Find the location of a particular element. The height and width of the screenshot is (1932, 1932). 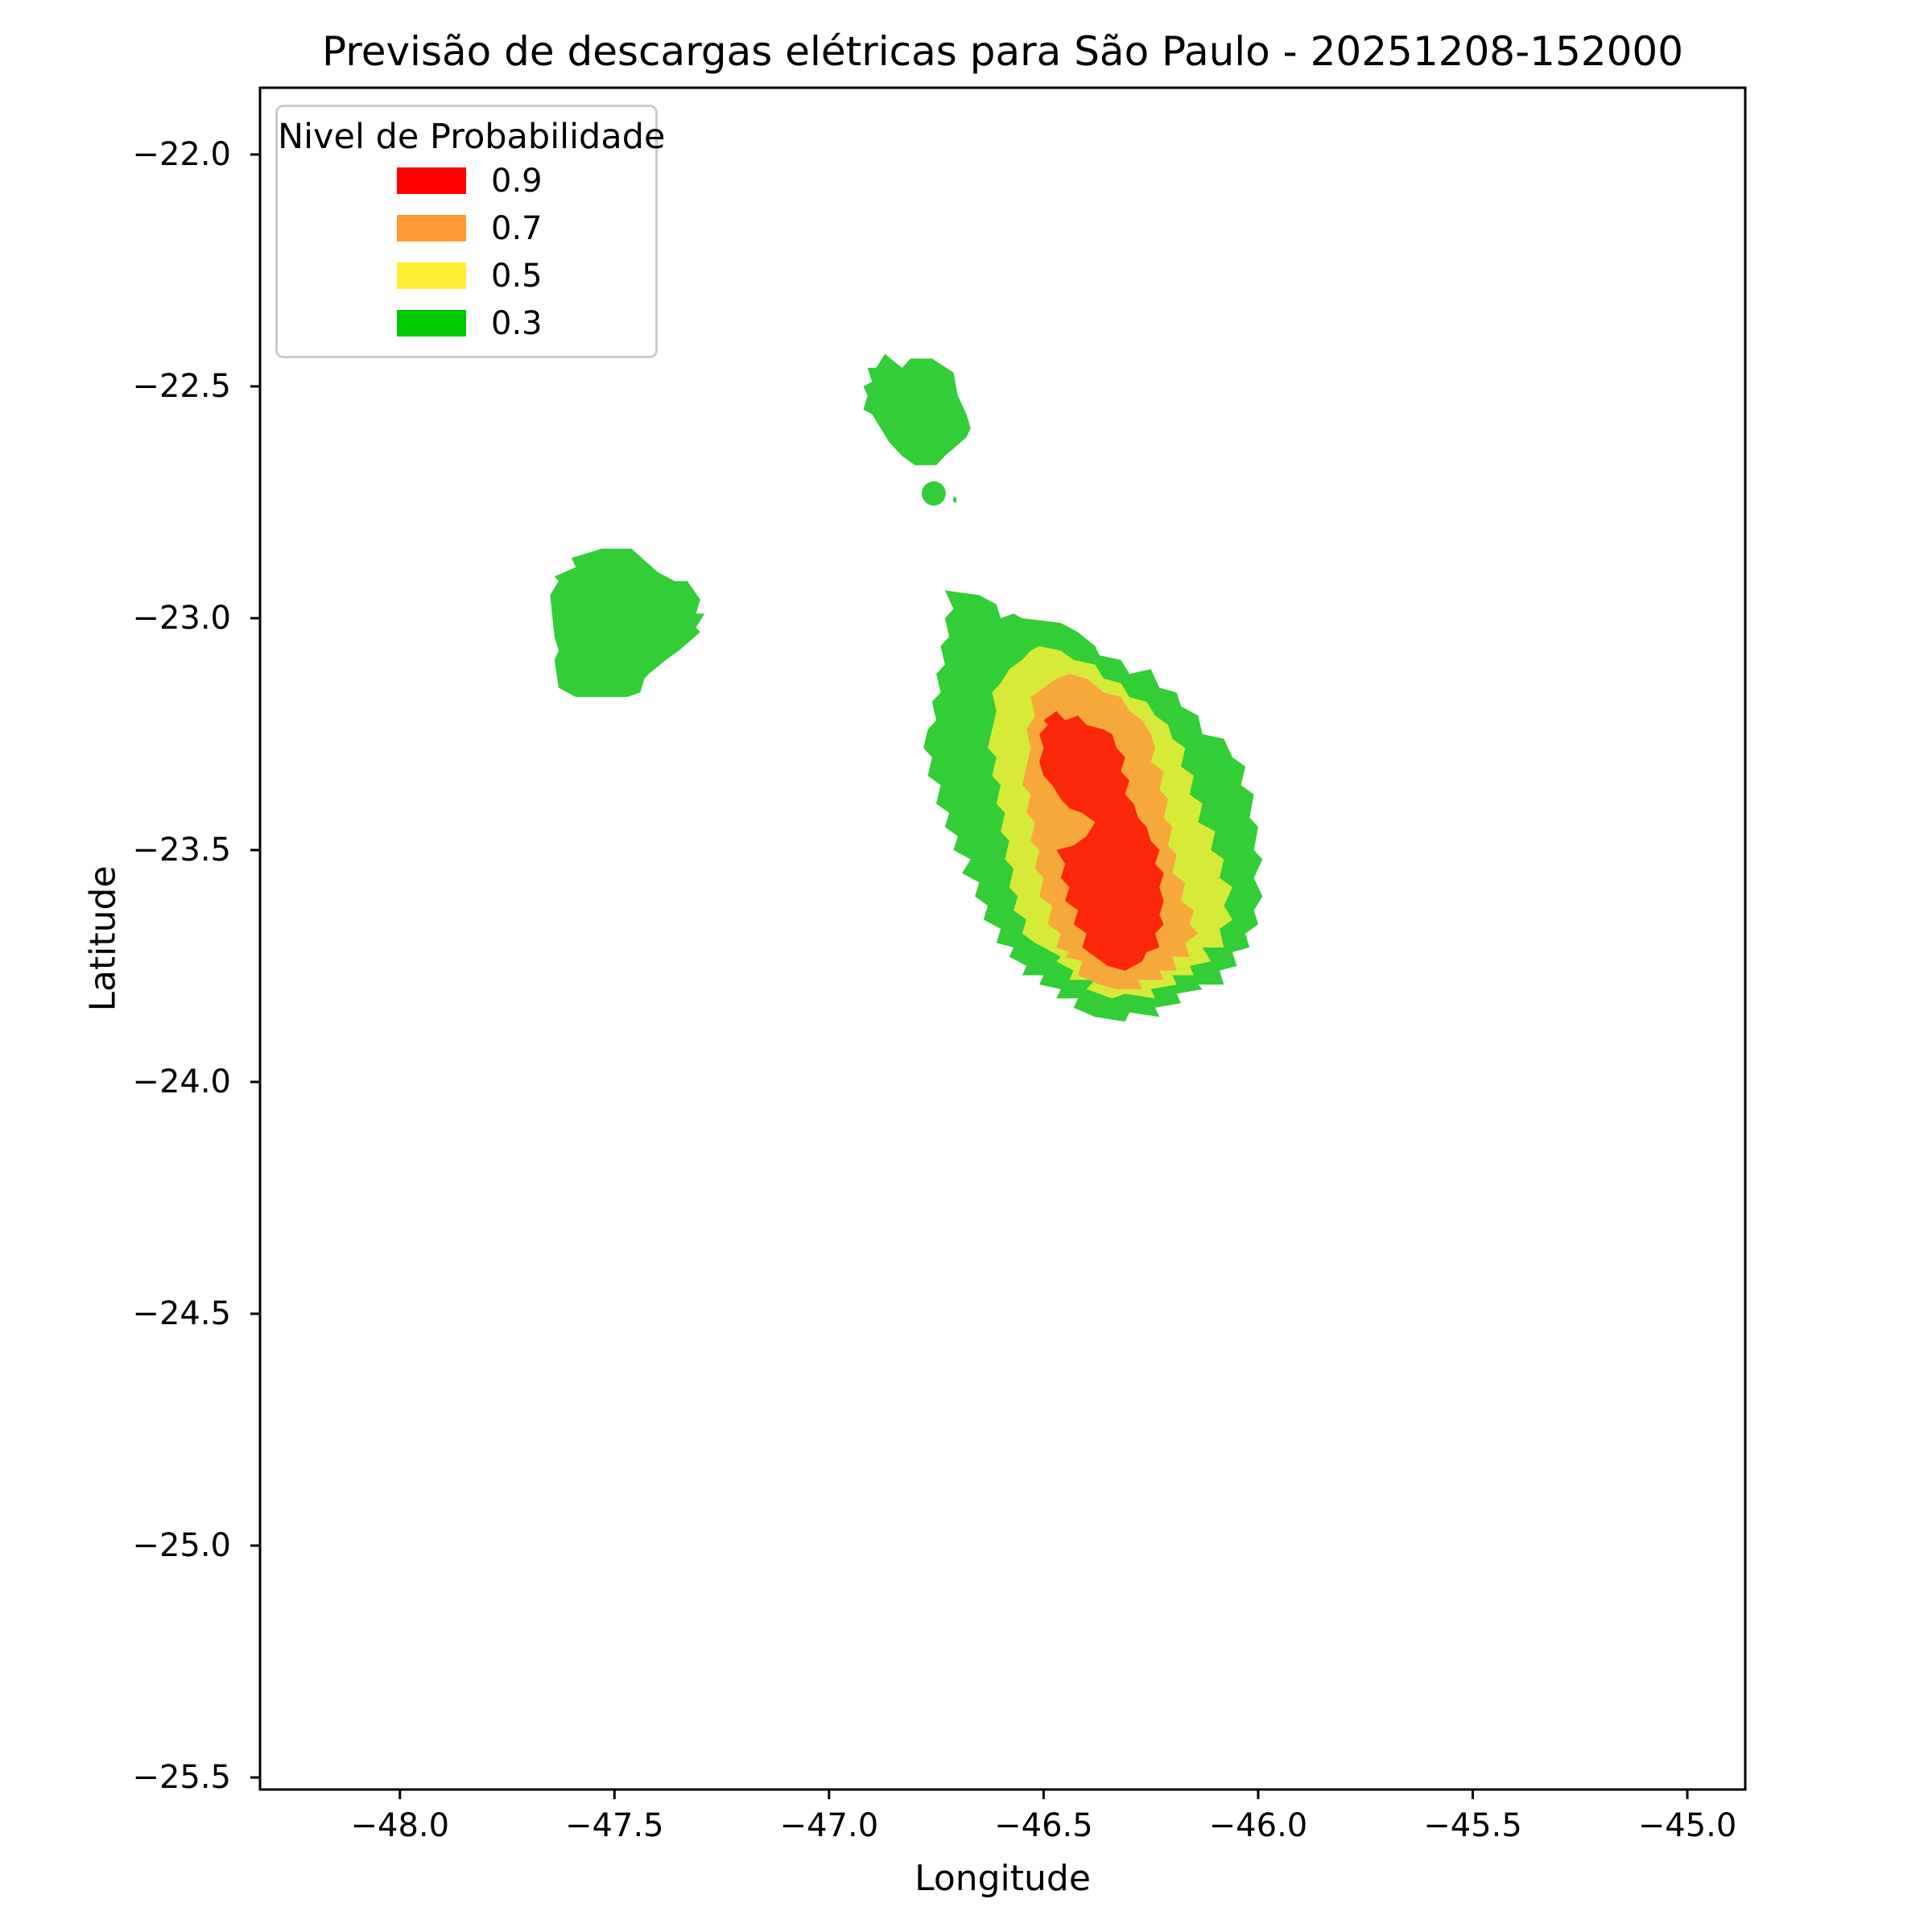

legend-row-0.9: 0.9 is located at coordinates (466, 180).